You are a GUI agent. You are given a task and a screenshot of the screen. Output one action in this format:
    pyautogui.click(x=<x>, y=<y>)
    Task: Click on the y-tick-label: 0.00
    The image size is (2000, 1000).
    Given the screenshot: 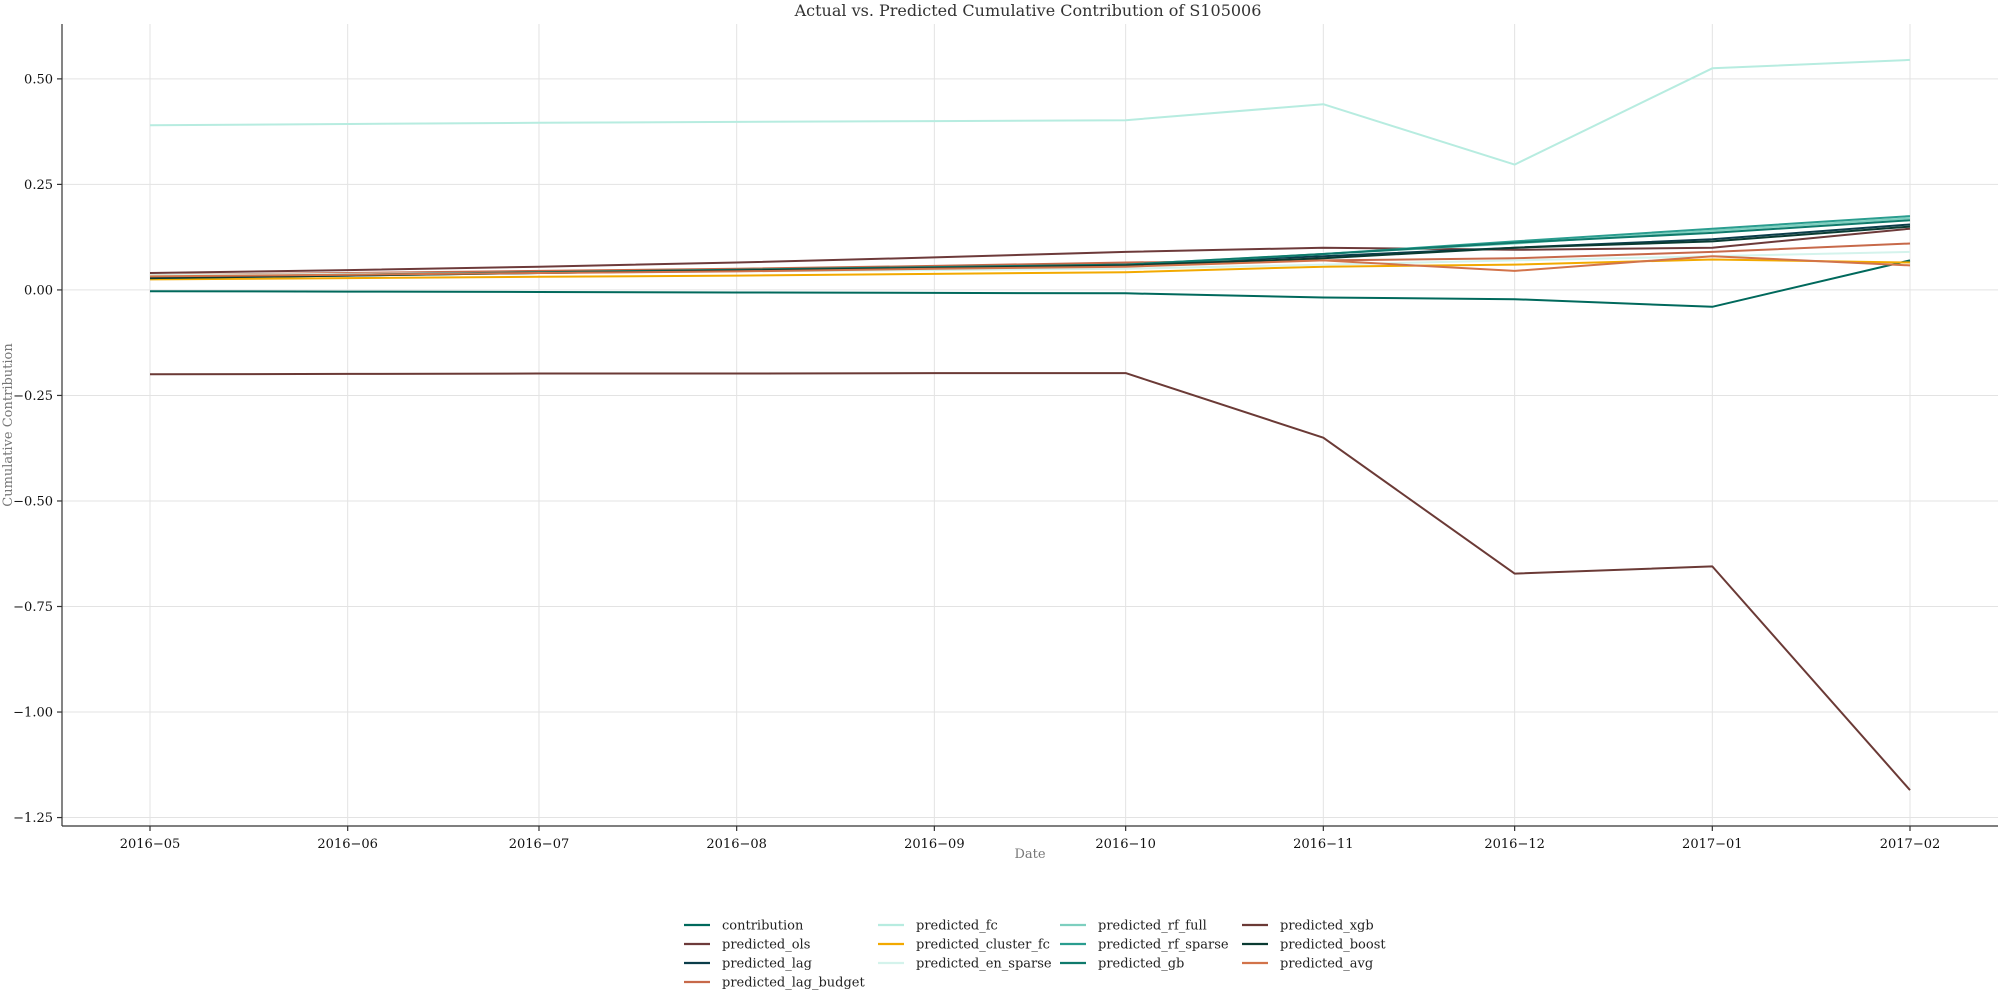 What is the action you would take?
    pyautogui.click(x=38, y=290)
    